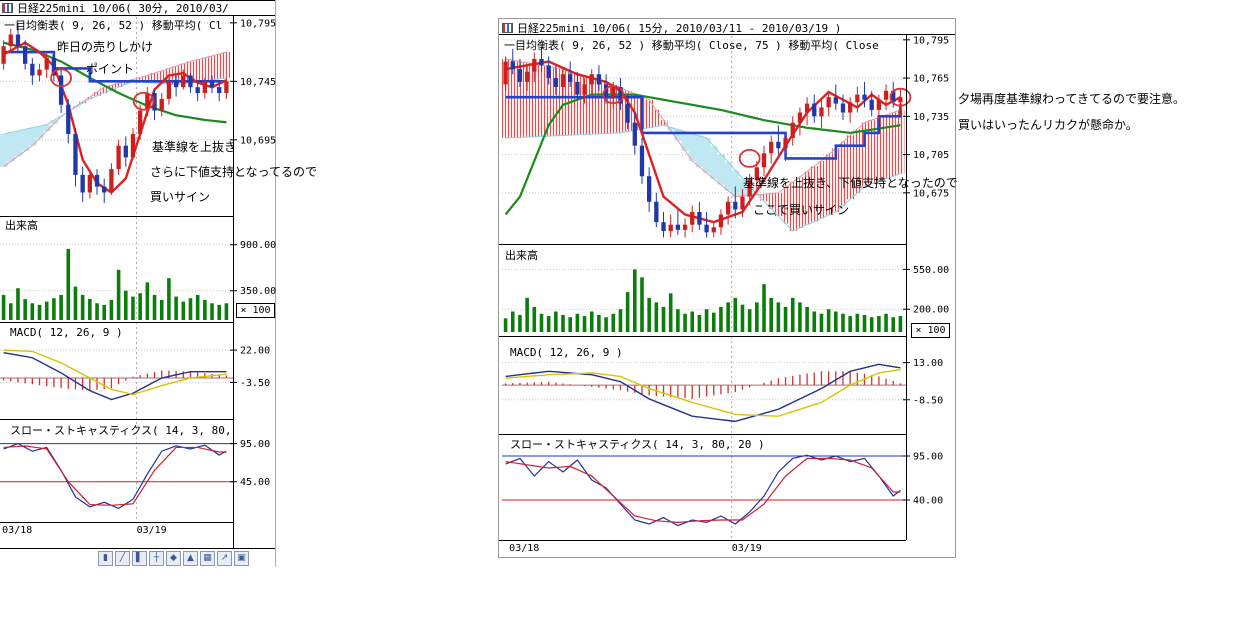 Image resolution: width=1256 pixels, height=640 pixels. Describe the element at coordinates (241, 558) in the screenshot. I see `note-tool-icon: ▣` at that location.